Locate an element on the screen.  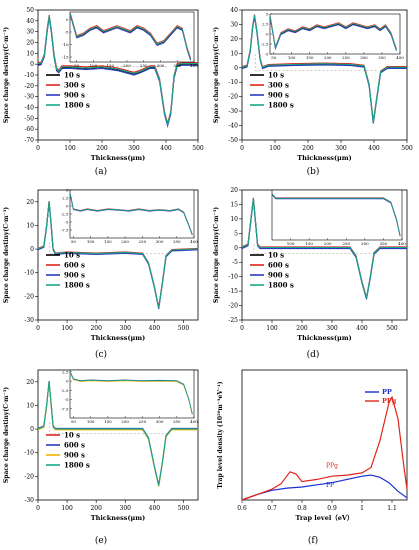
inset-y-tick-label: 0 is located at coordinates (67, 19).